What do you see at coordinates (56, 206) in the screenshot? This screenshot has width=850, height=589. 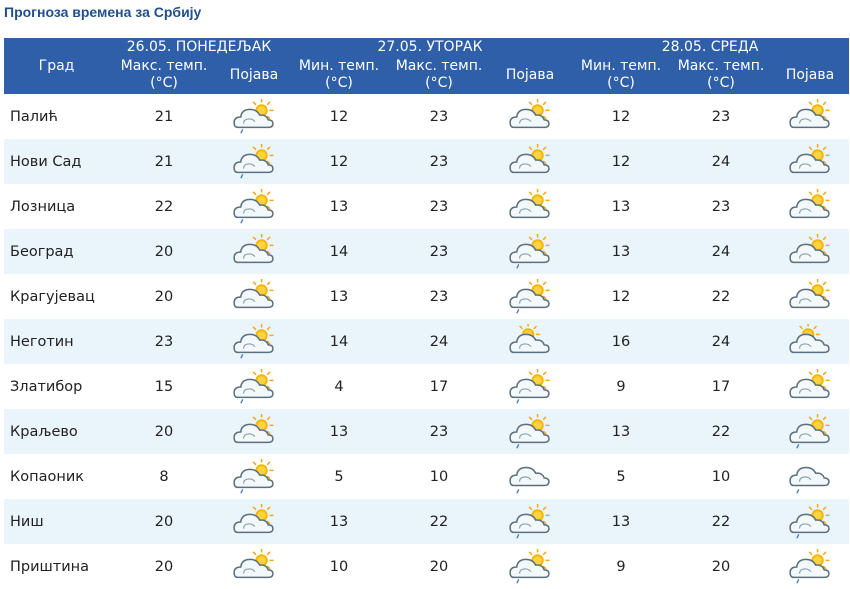 I see `city-name: Лозница` at bounding box center [56, 206].